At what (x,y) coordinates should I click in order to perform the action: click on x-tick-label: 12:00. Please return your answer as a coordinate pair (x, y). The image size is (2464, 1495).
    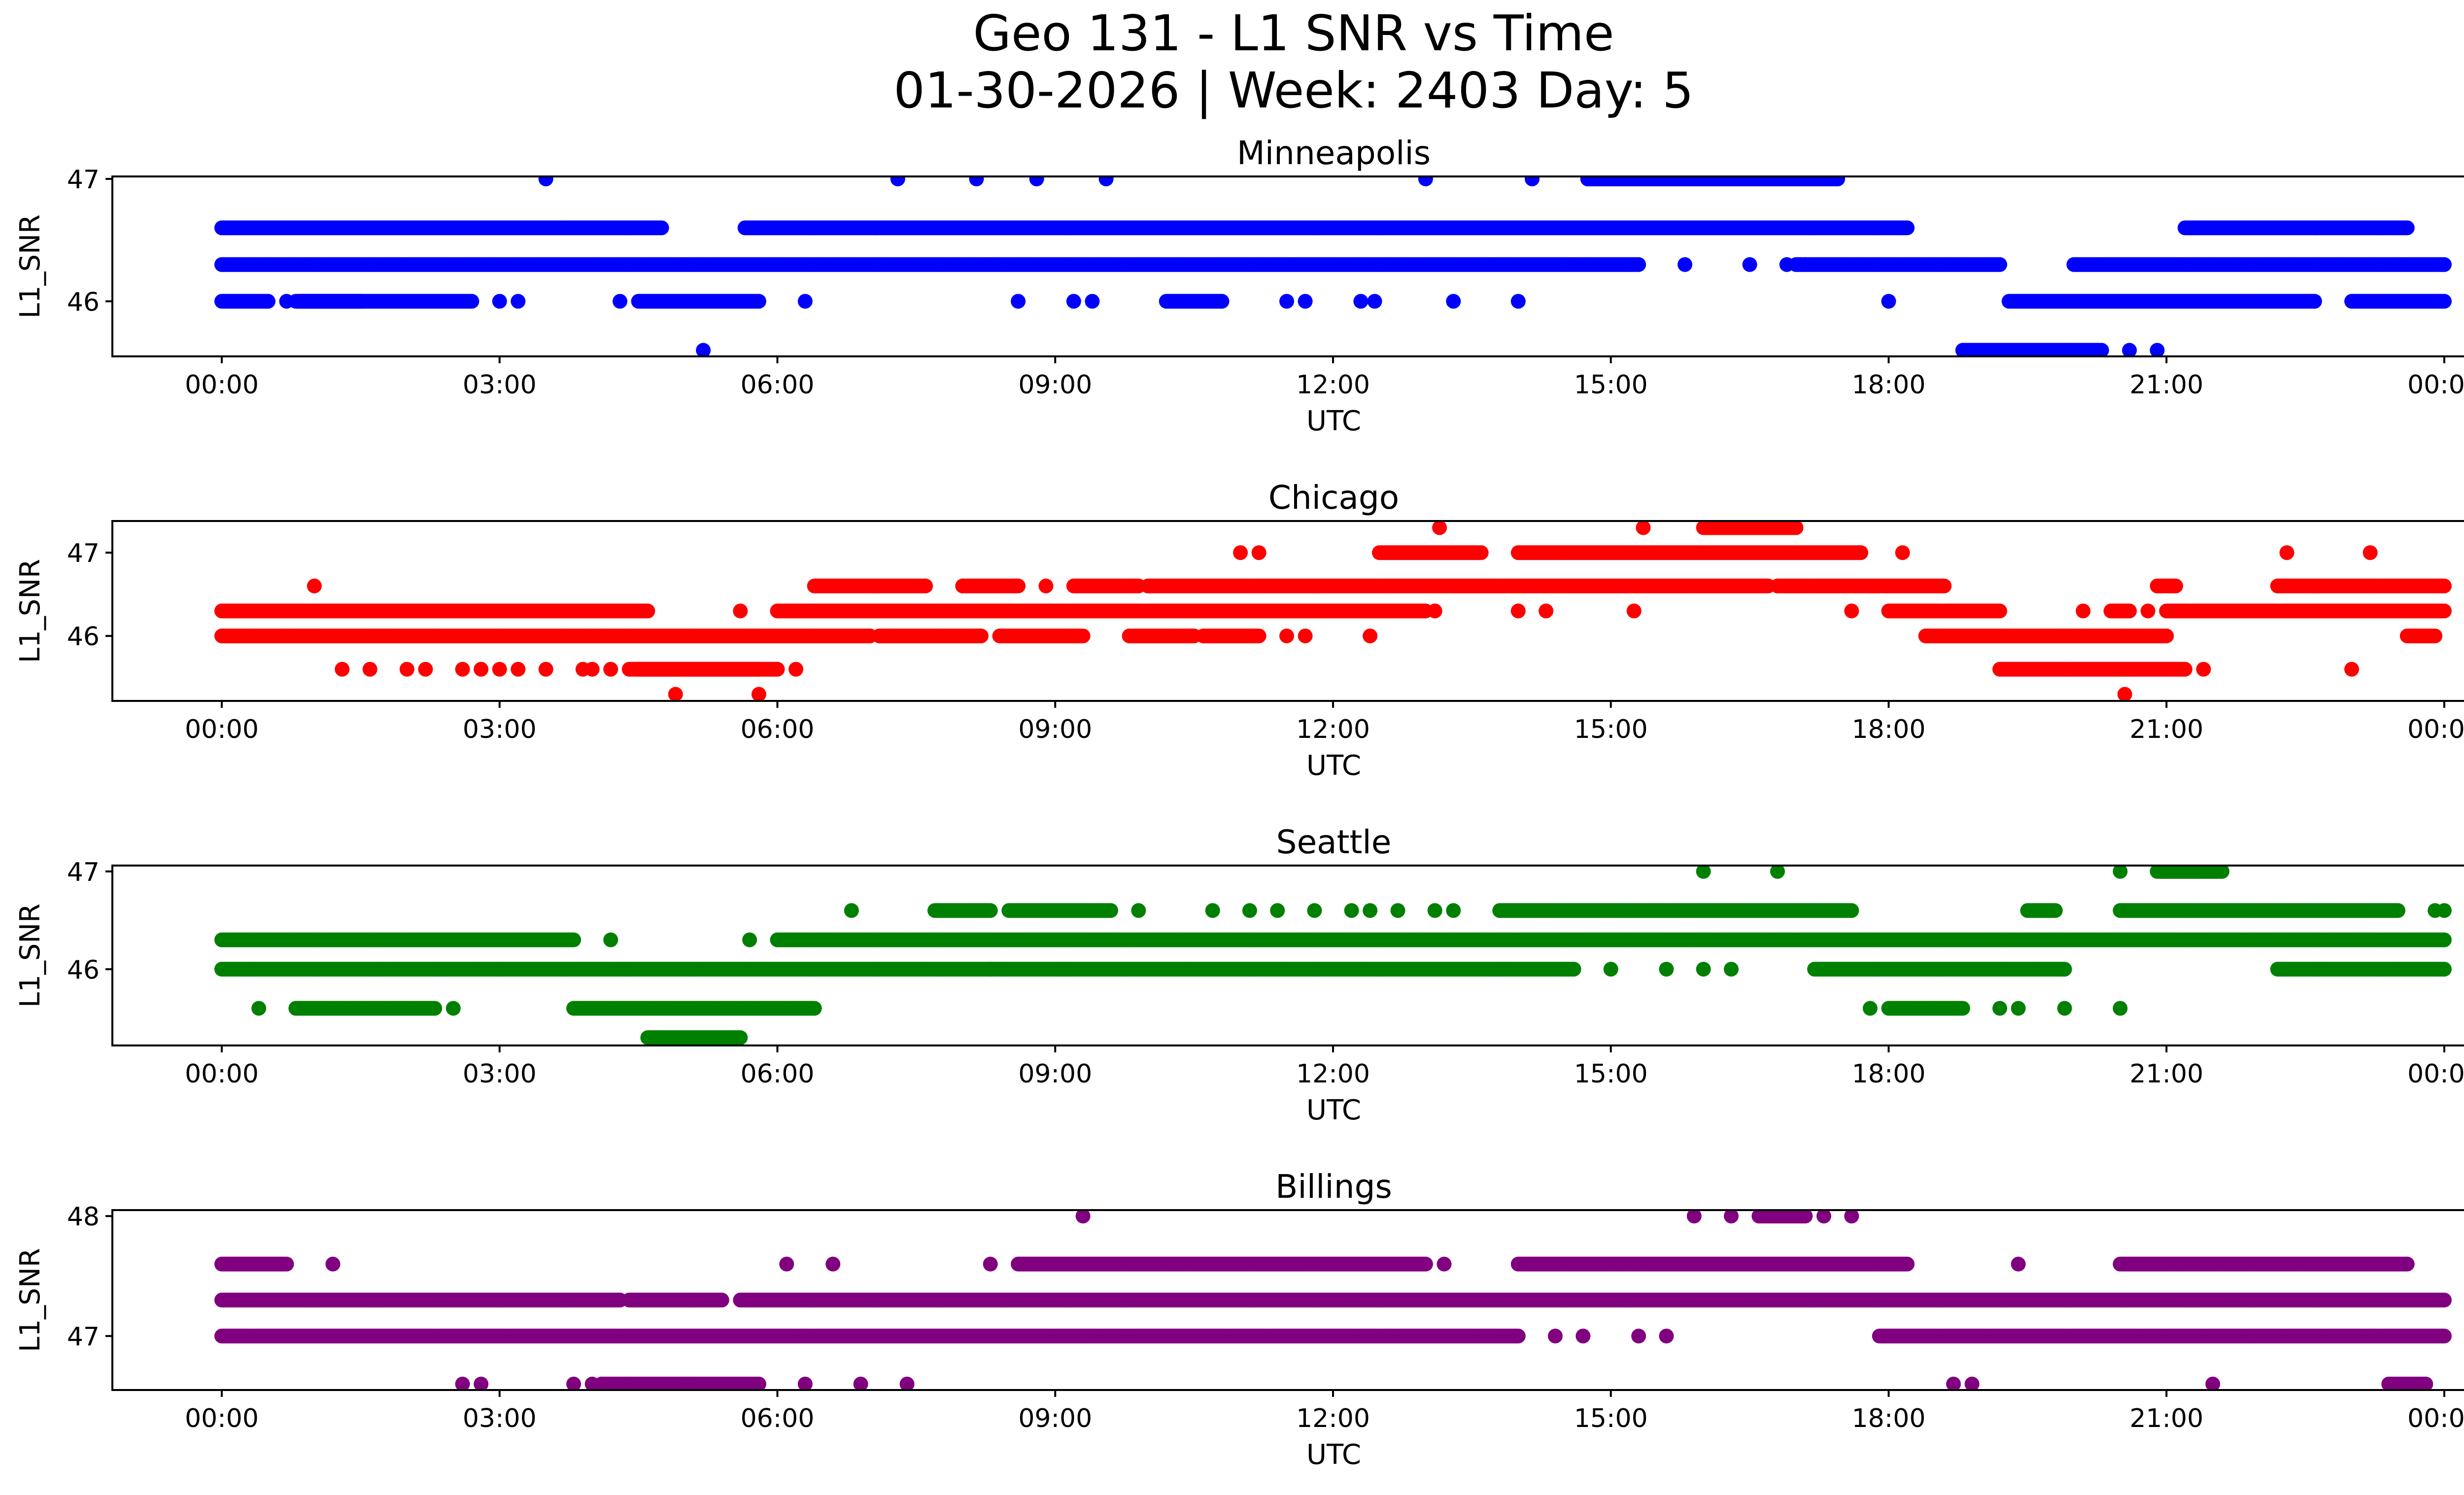
    Looking at the image, I should click on (1333, 385).